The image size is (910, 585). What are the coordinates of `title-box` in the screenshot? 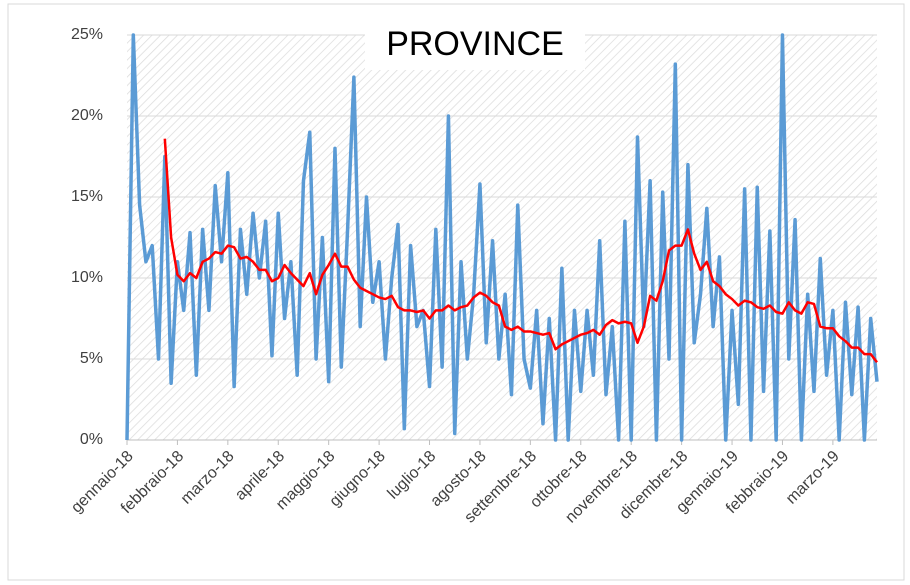 It's located at (475, 45).